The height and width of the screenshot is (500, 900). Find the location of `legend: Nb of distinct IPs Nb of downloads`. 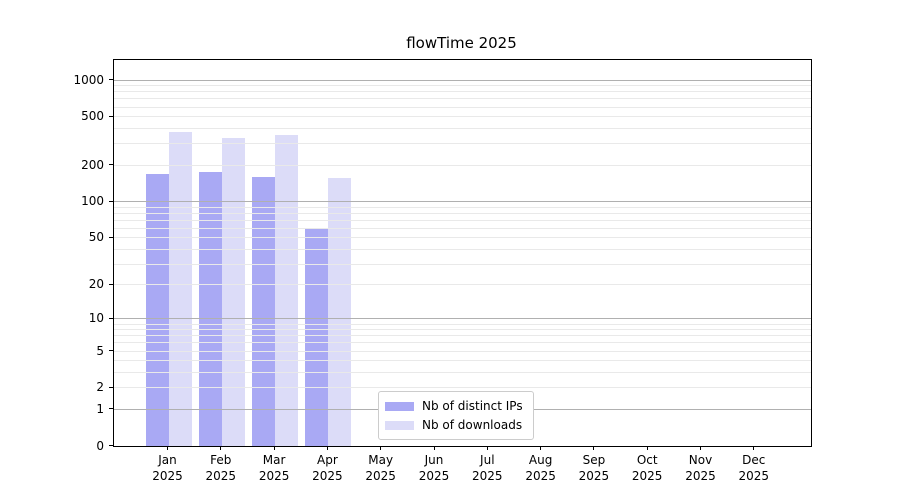

legend: Nb of distinct IPs Nb of downloads is located at coordinates (456, 415).